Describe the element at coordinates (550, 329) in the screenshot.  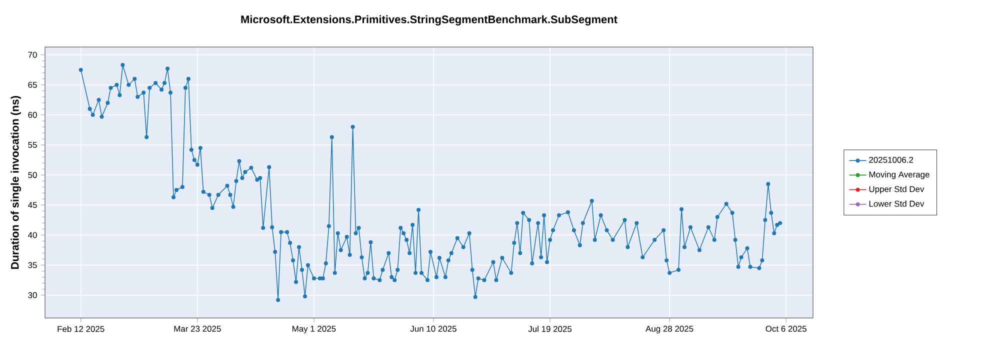
I see `x-tick-label: Jul 19 2025` at that location.